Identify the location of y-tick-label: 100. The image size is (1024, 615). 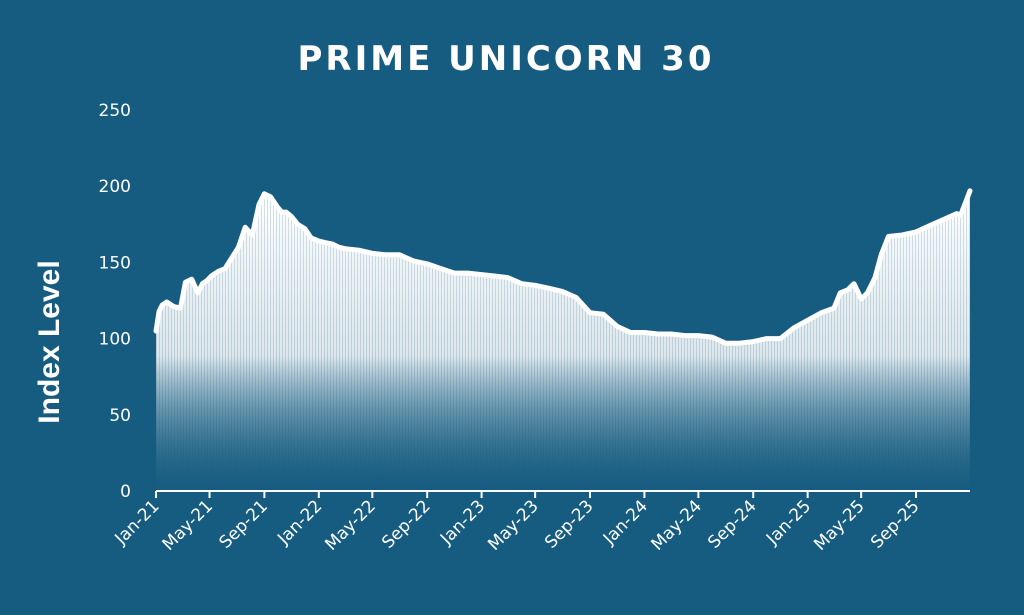
(115, 340).